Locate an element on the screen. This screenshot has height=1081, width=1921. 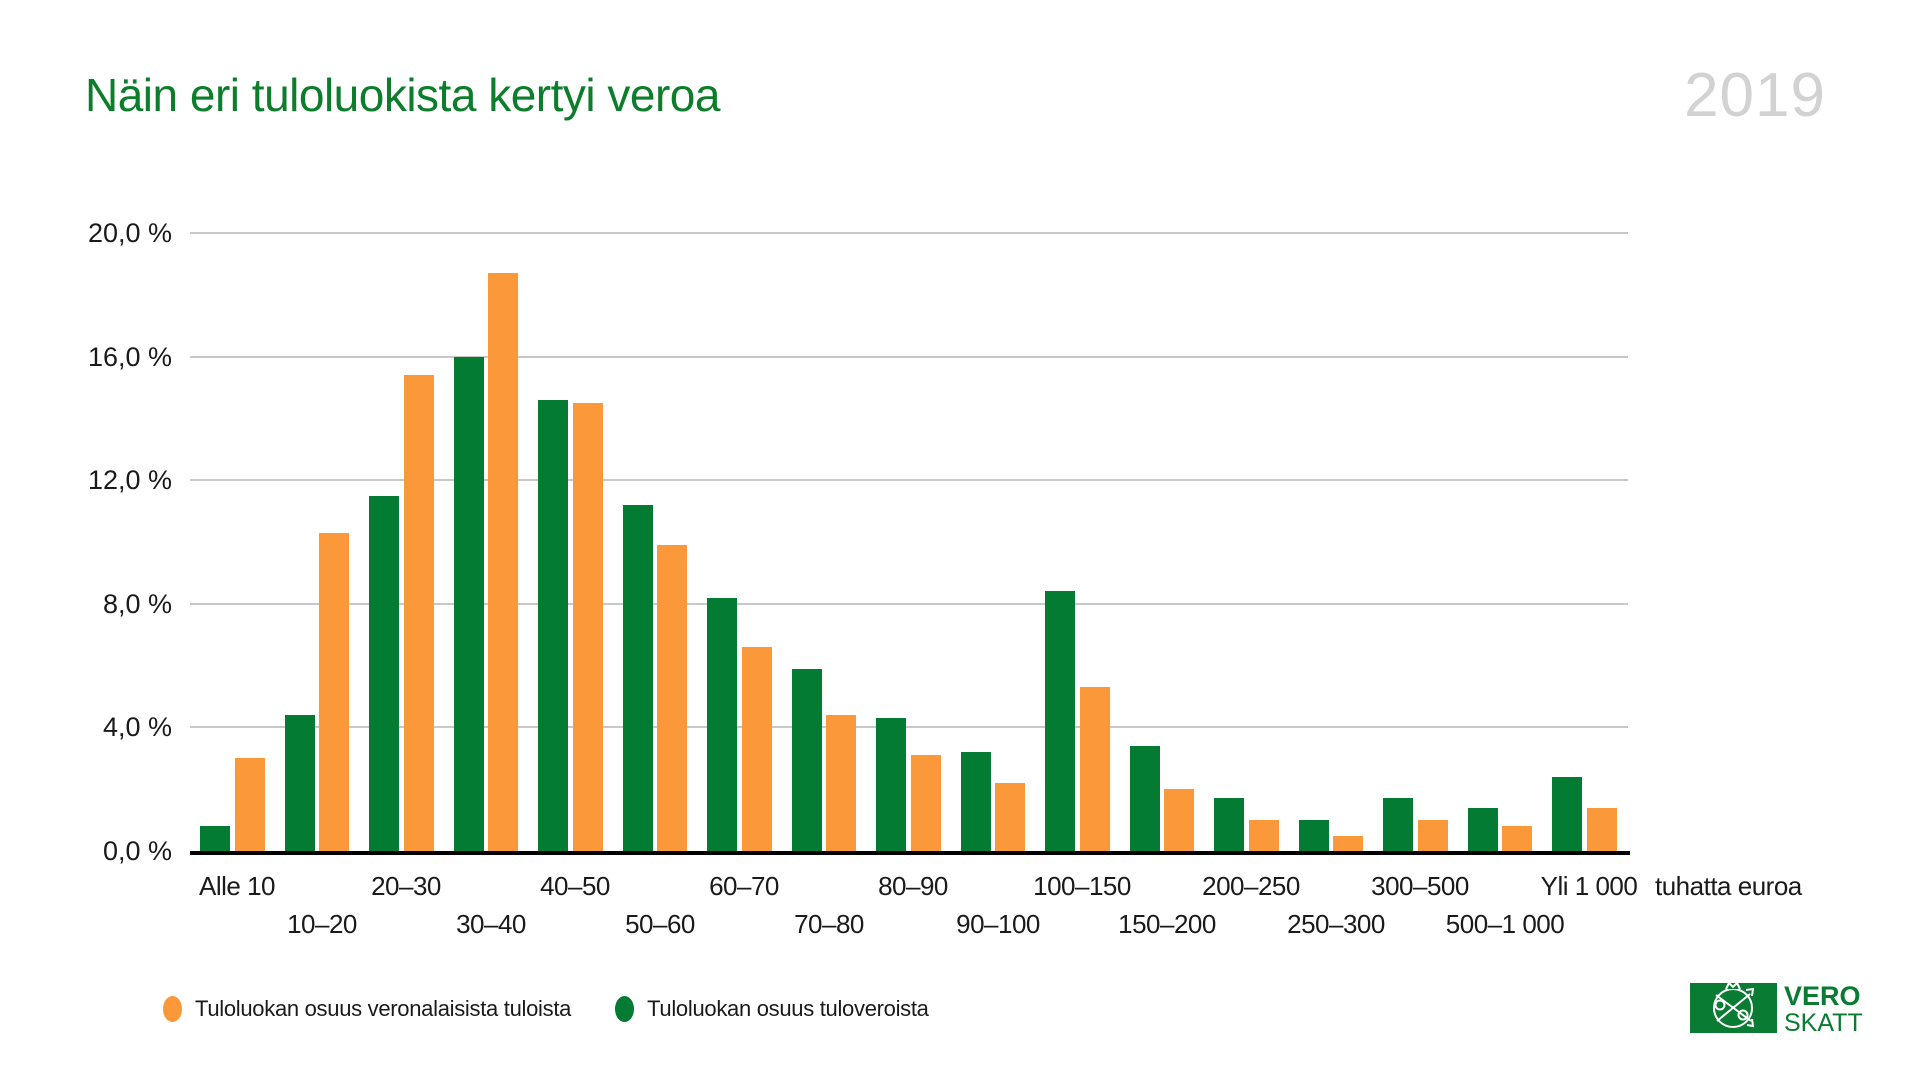
bar-veronalaiset-tulot-50–60 is located at coordinates (672, 698).